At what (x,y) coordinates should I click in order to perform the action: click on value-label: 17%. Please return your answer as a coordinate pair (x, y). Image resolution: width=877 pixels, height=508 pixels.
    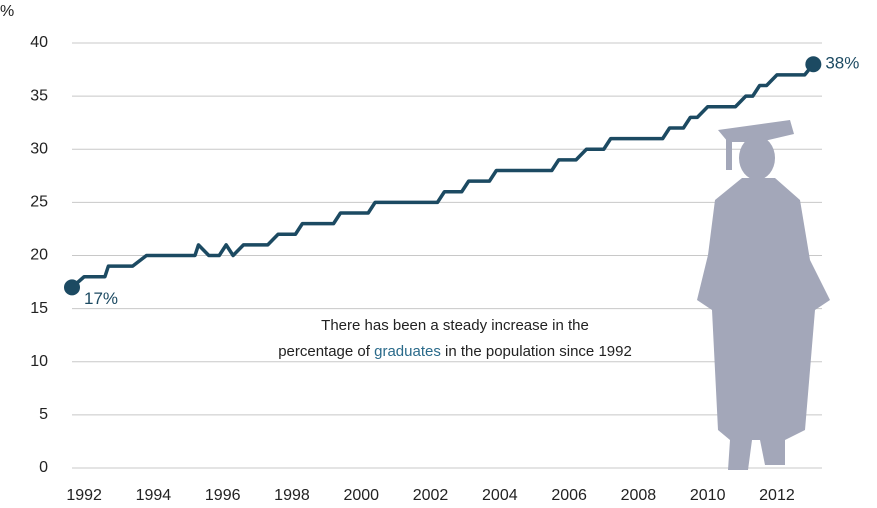
    Looking at the image, I should click on (101, 298).